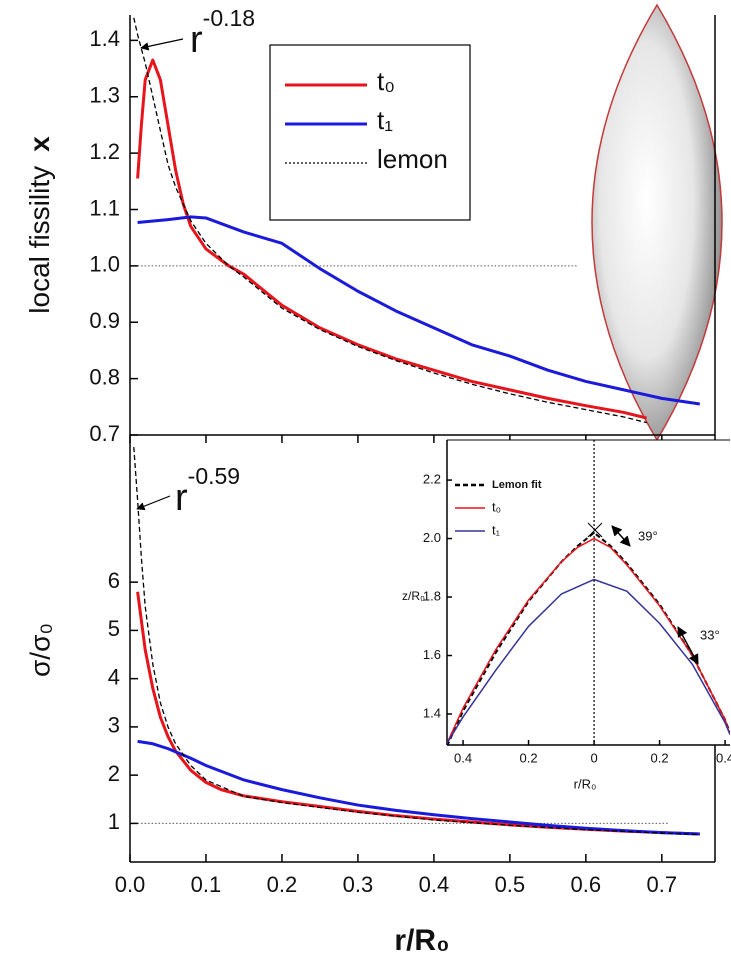 This screenshot has width=731, height=967. I want to click on angle-label: 39°, so click(648, 535).